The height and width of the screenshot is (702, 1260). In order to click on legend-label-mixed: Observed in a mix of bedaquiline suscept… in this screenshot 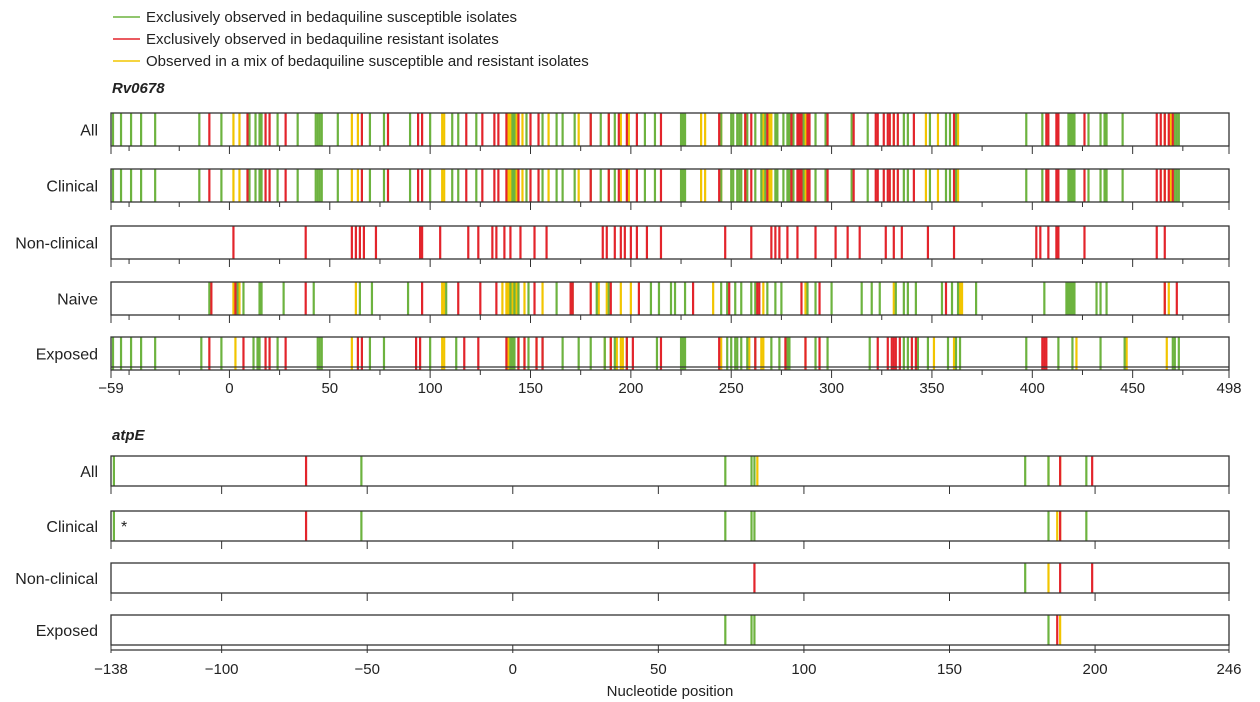, I will do `click(367, 61)`.